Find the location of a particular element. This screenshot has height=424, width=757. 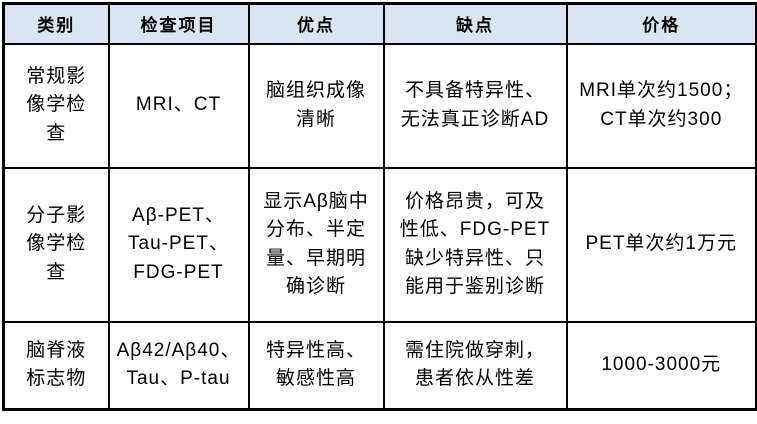

cell-items: Aβ42/Aβ40、Tau、P-tau is located at coordinates (178, 365).